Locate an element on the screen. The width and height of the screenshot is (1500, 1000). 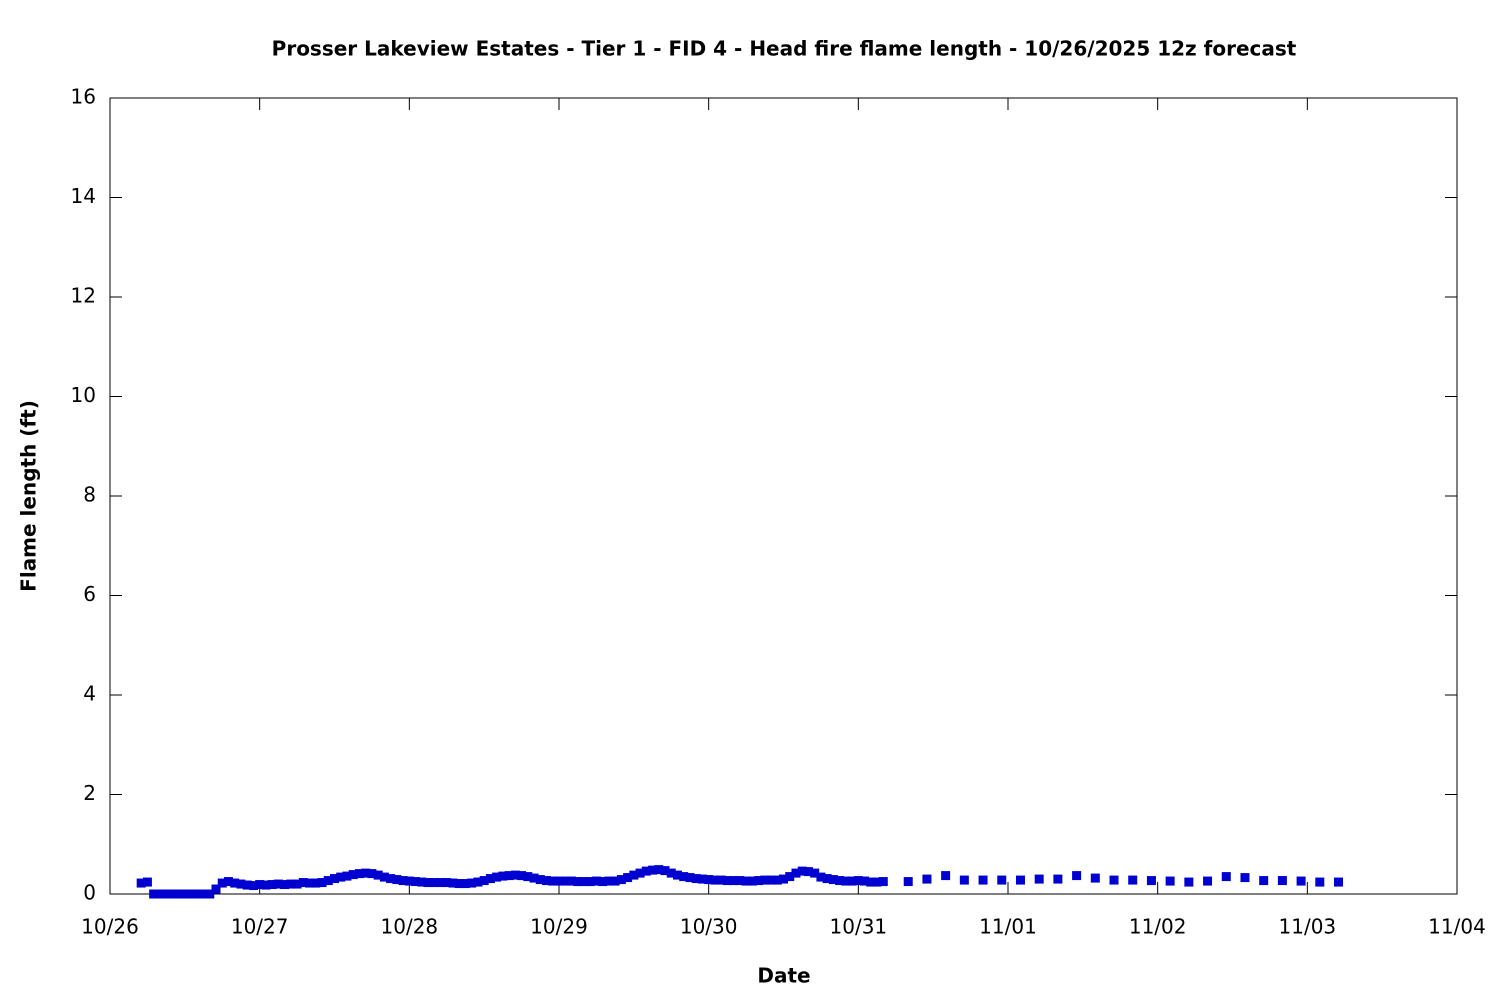
x-tick-label: 10/29 is located at coordinates (559, 927).